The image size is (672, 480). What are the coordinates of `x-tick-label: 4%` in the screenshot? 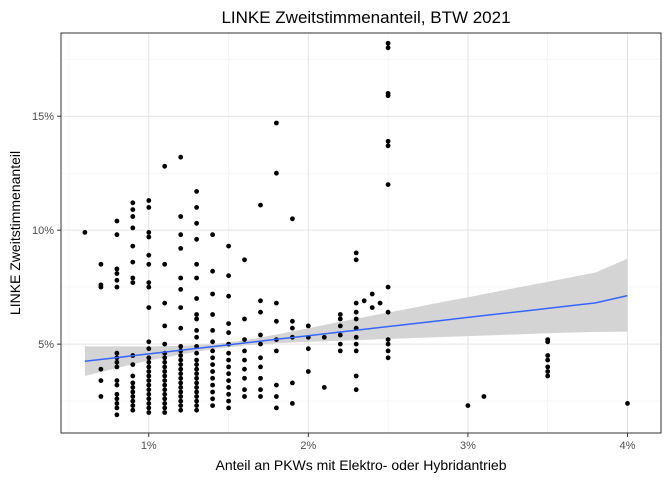 It's located at (628, 446).